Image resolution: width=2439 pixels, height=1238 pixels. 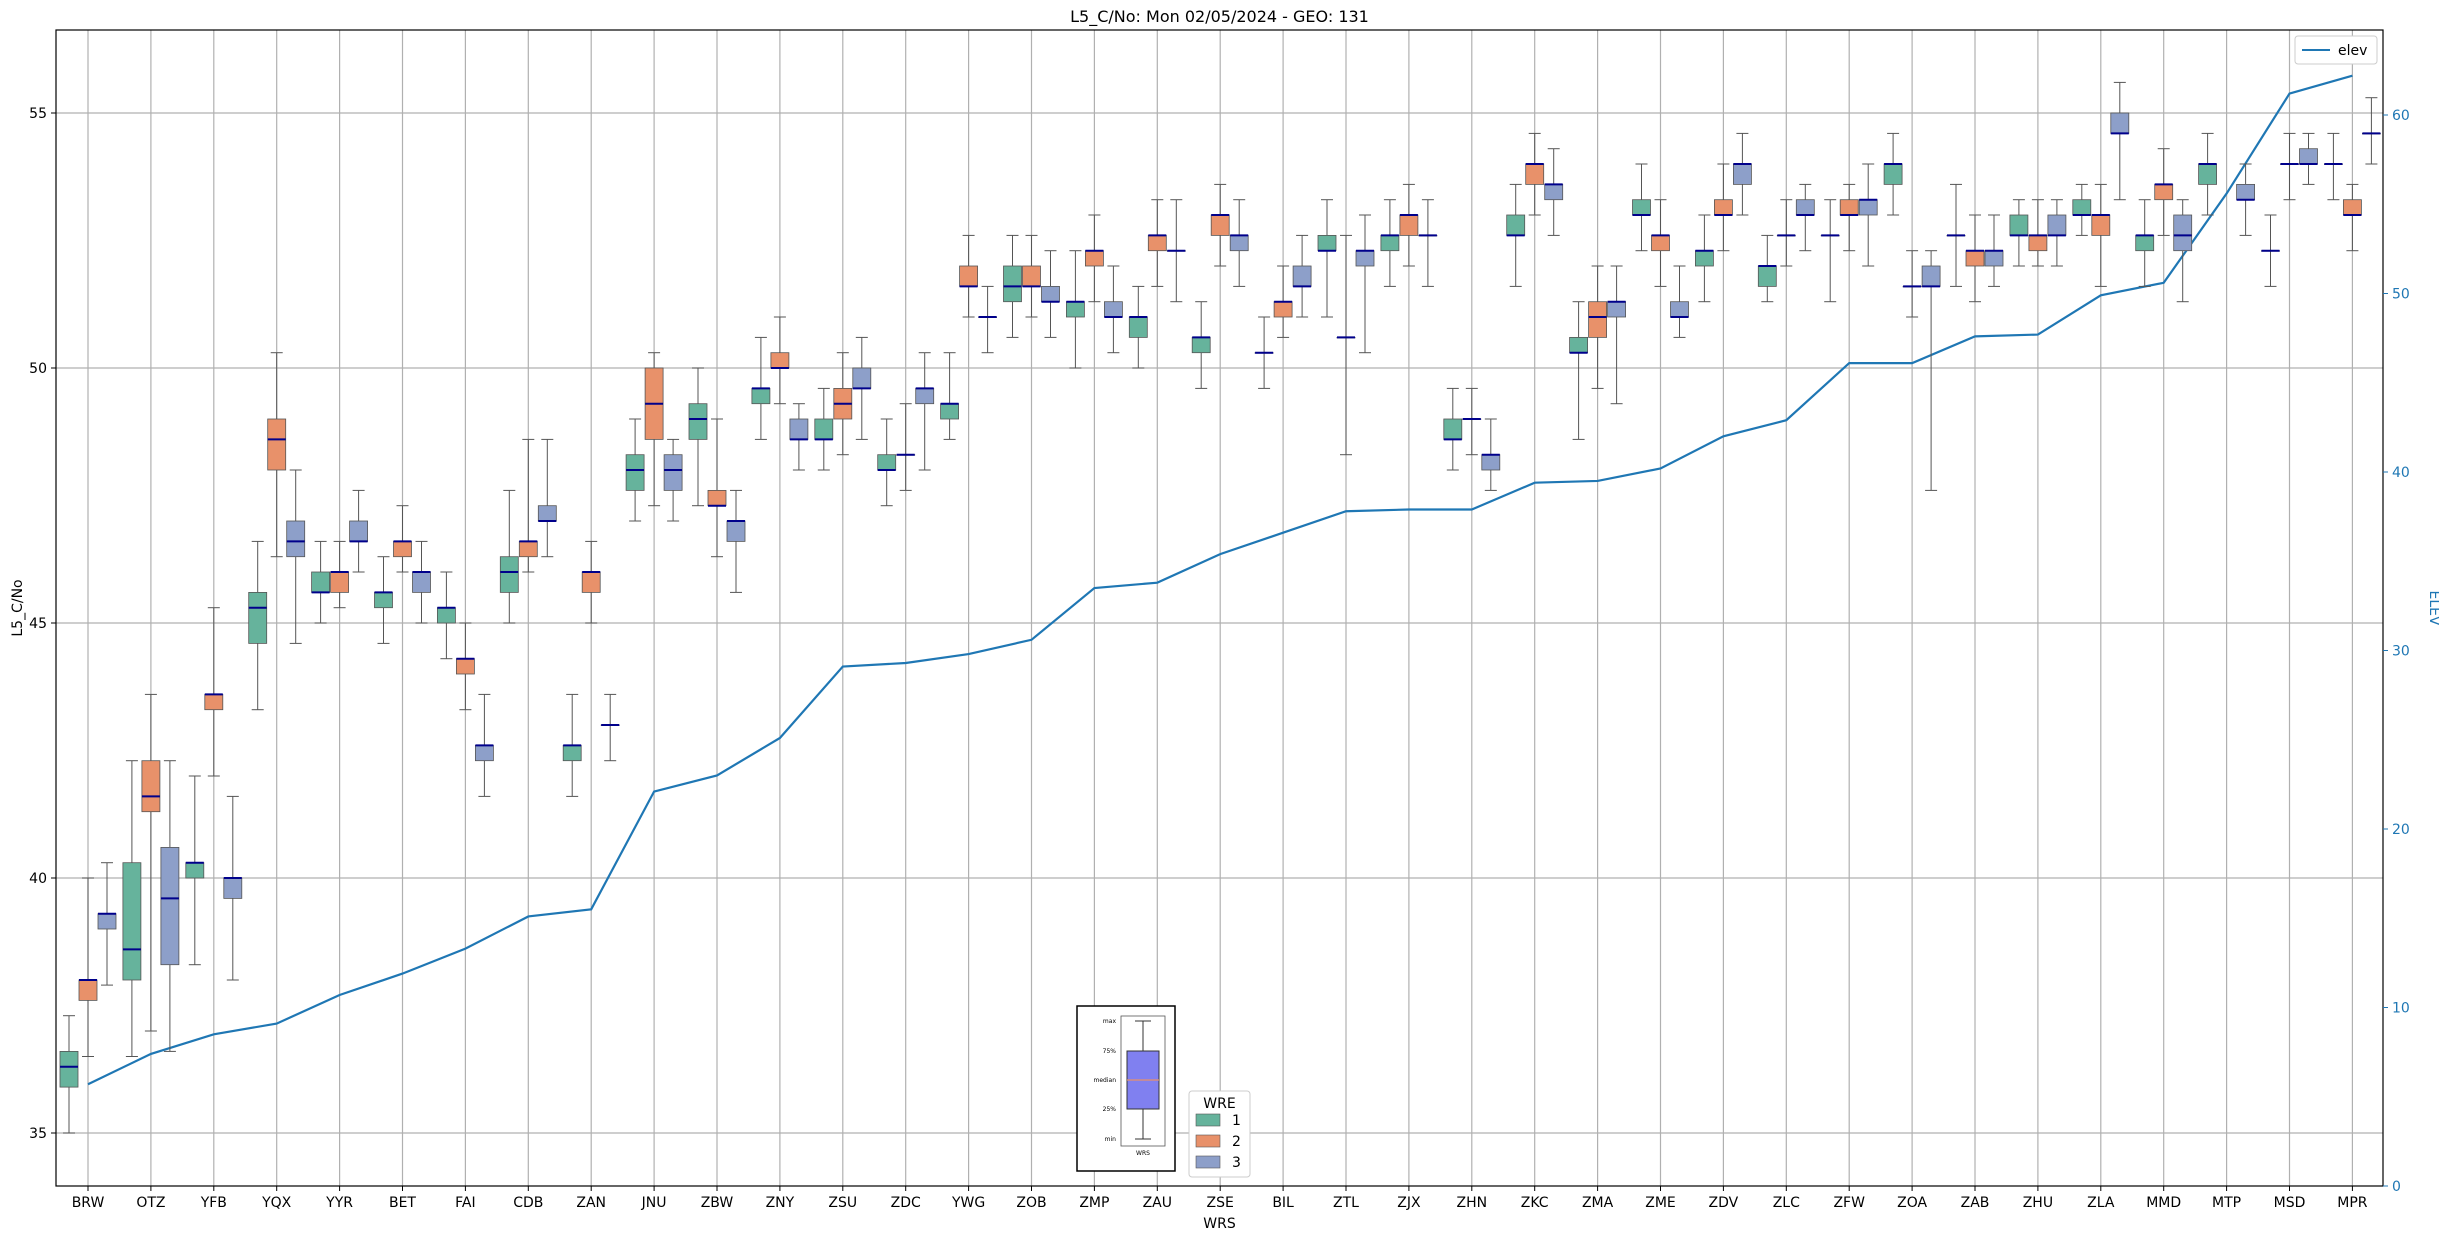 I want to click on x-tick-label: ZMA, so click(x=1598, y=1203).